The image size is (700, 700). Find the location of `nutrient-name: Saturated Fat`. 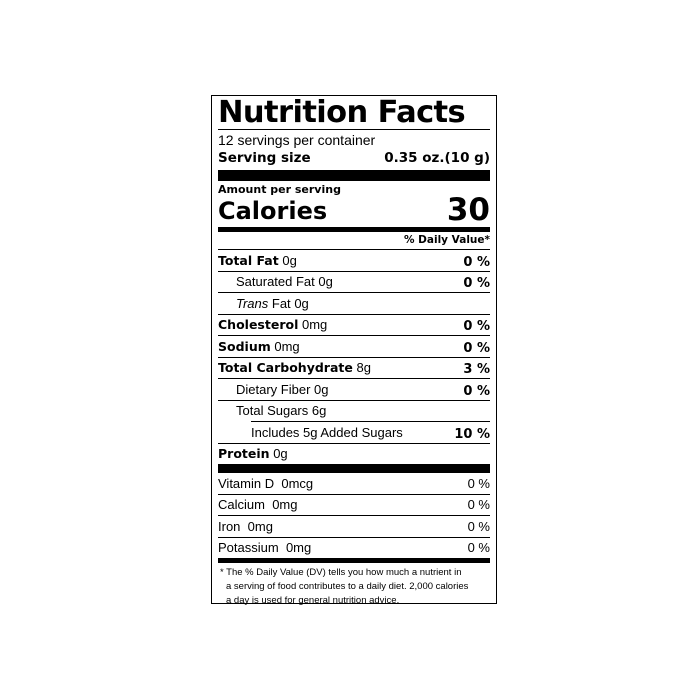

nutrient-name: Saturated Fat is located at coordinates (275, 282).